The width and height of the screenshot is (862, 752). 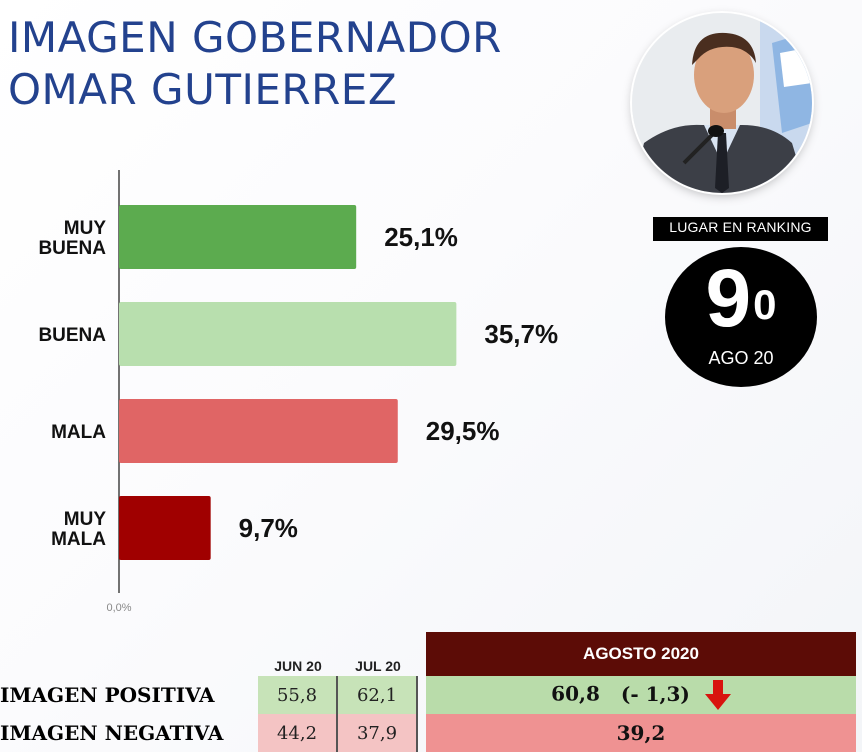 What do you see at coordinates (722, 103) in the screenshot?
I see `governor-portrait` at bounding box center [722, 103].